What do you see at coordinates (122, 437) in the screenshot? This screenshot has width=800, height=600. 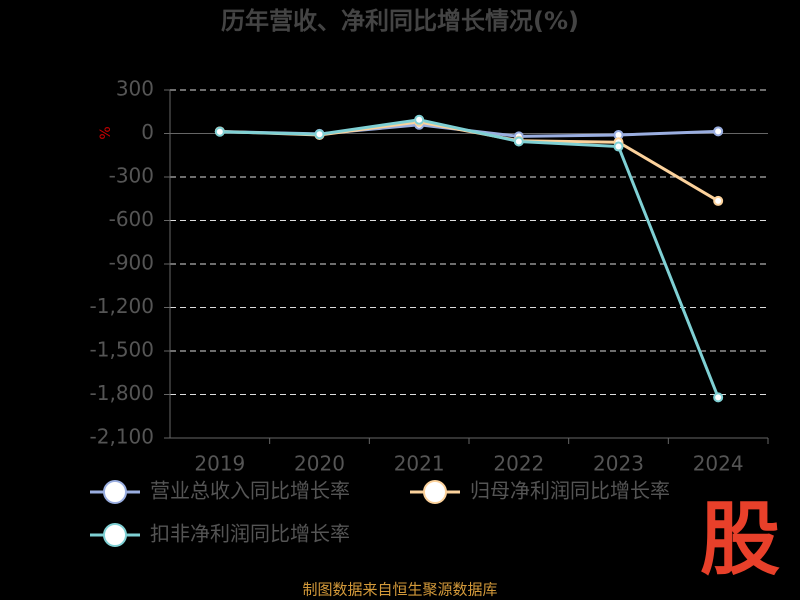 I see `y-tick-label: -2,100` at bounding box center [122, 437].